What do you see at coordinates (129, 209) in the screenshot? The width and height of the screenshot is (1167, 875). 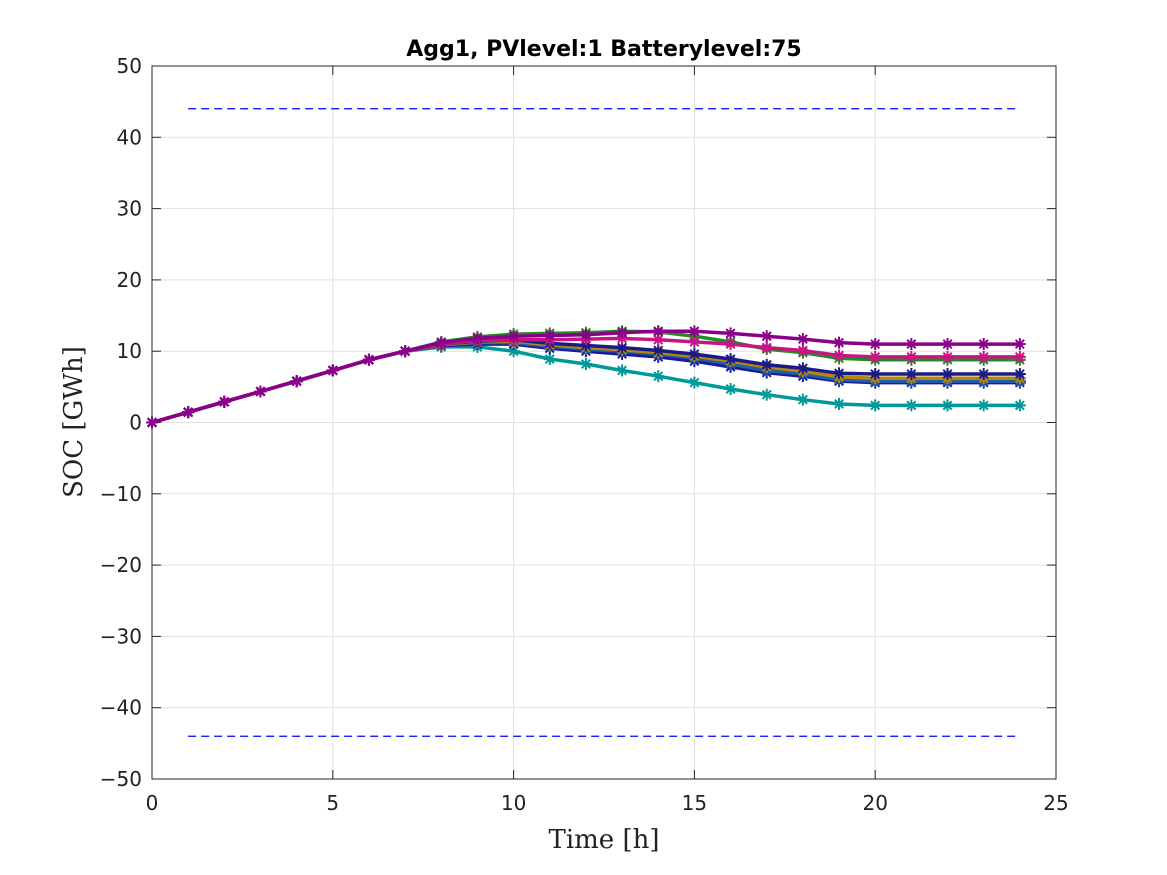 I see `y-tick-label: 30` at bounding box center [129, 209].